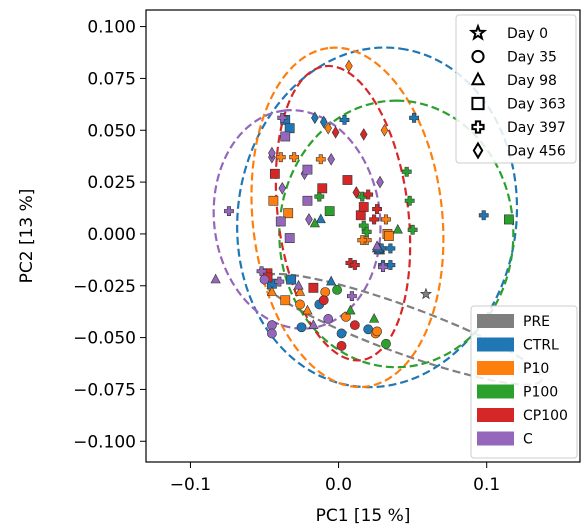 The image size is (582, 529). I want to click on legend-swatch-pre, so click(495, 321).